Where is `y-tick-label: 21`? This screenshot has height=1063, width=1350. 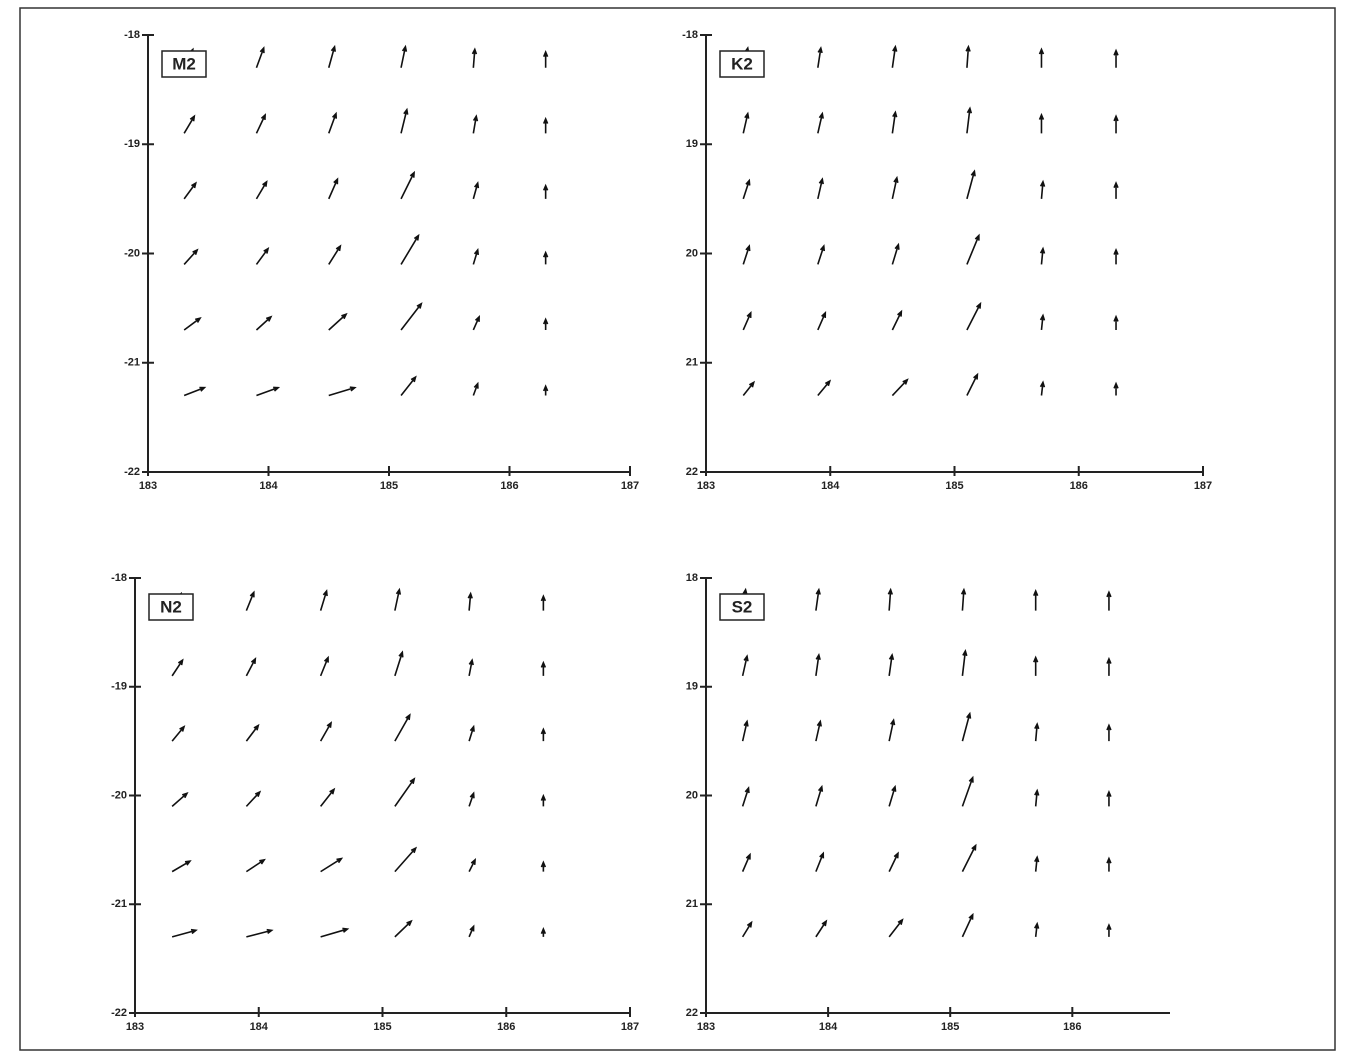 y-tick-label: 21 is located at coordinates (692, 904).